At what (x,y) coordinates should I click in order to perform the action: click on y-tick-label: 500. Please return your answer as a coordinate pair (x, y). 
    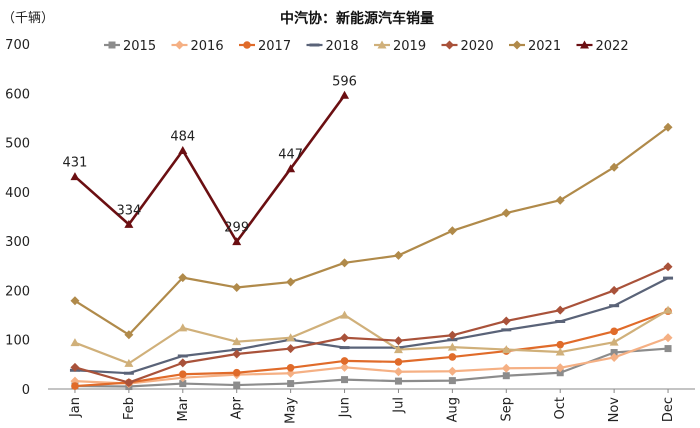
    Looking at the image, I should click on (17, 144).